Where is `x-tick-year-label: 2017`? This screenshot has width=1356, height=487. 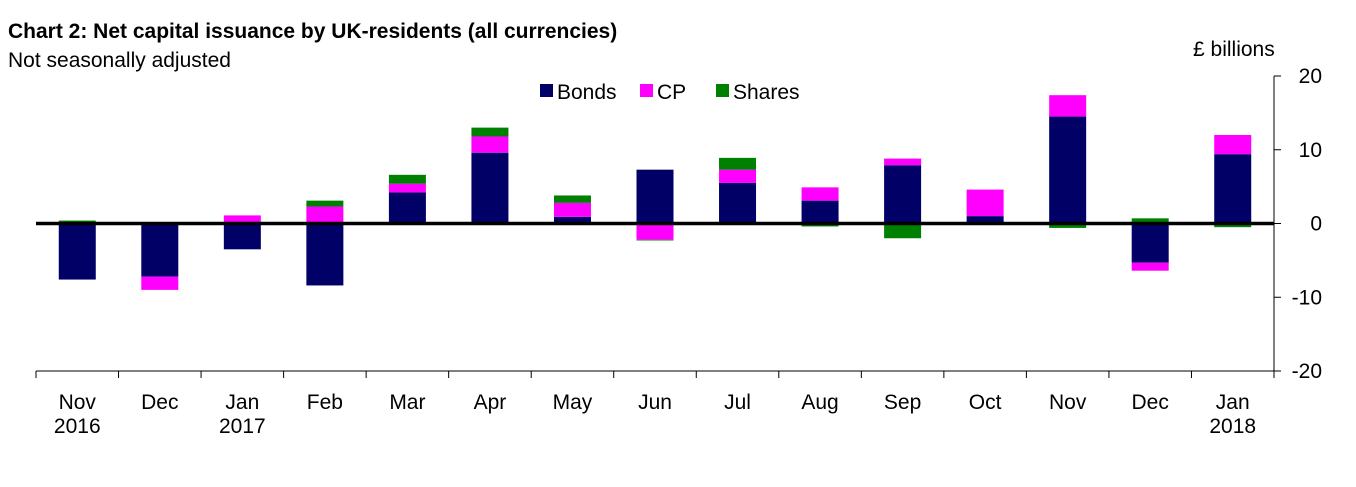
x-tick-year-label: 2017 is located at coordinates (242, 426).